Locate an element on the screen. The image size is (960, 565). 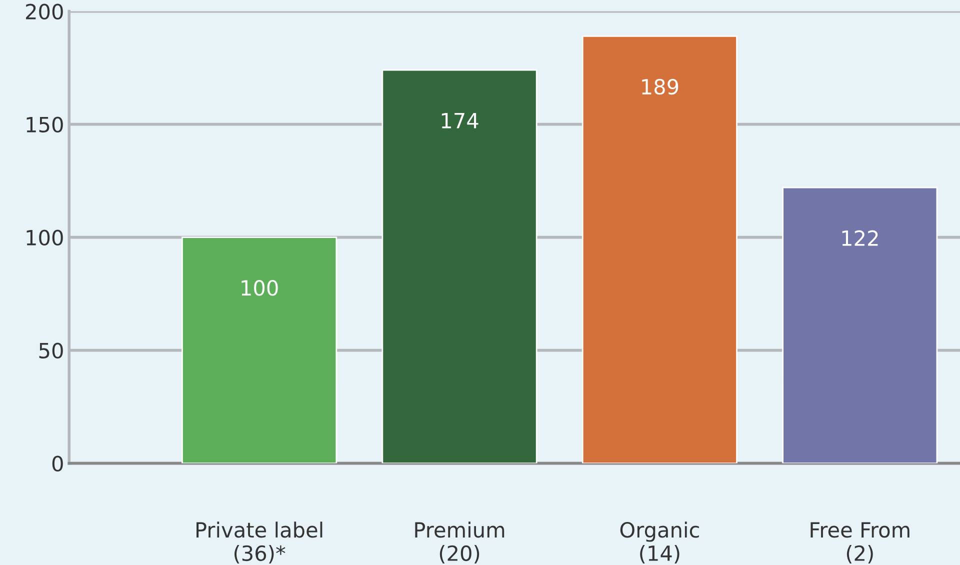
x-tick-label: Organic (14) is located at coordinates (659, 543).